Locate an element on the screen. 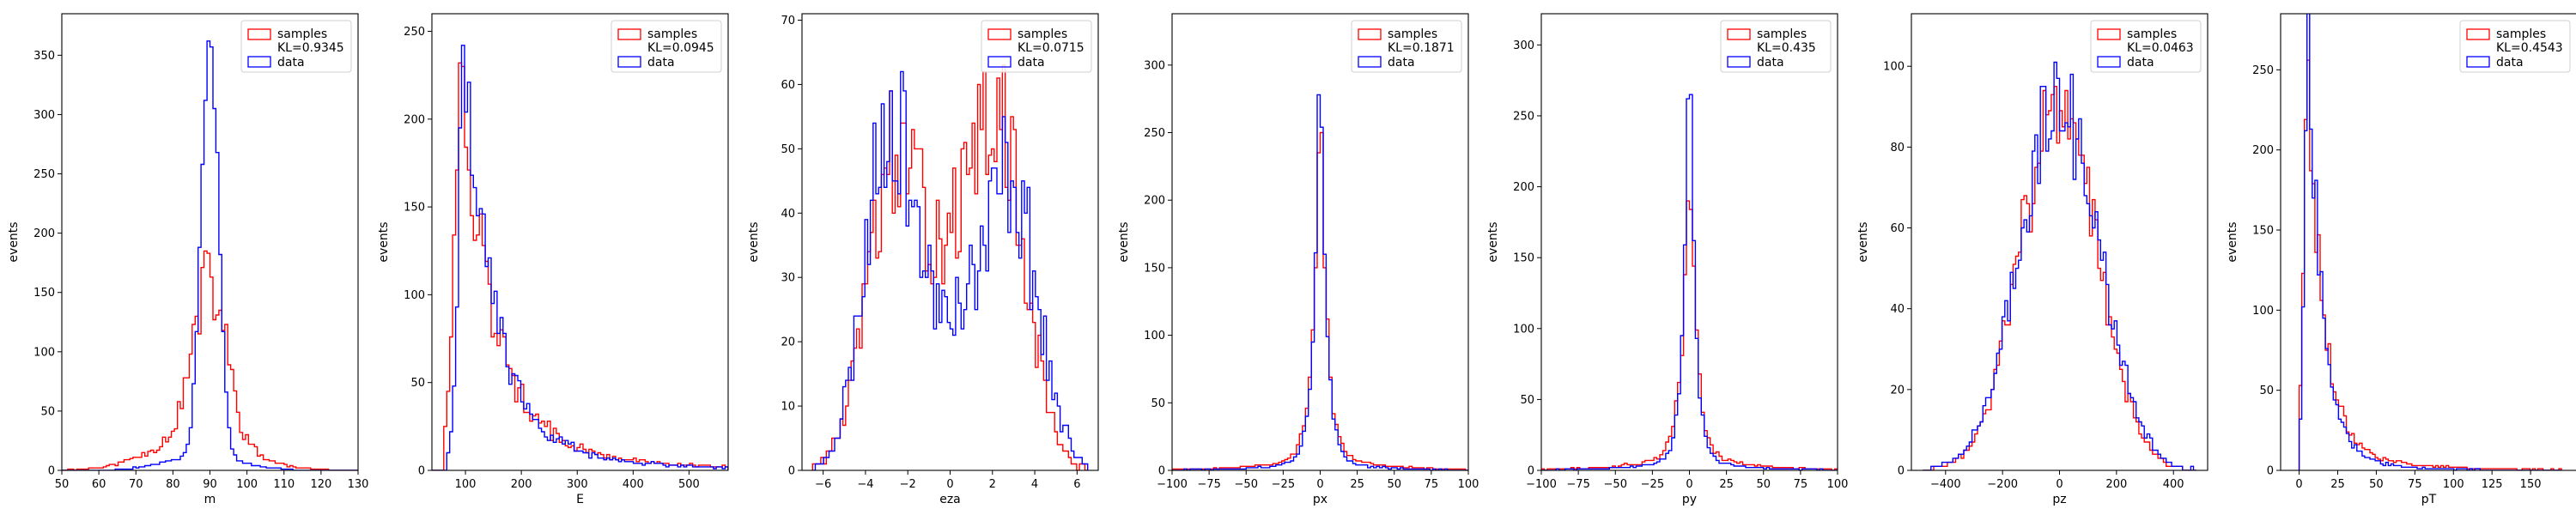 This screenshot has width=2576, height=515. legend-label-kl: KL=0.0463 is located at coordinates (2160, 48).